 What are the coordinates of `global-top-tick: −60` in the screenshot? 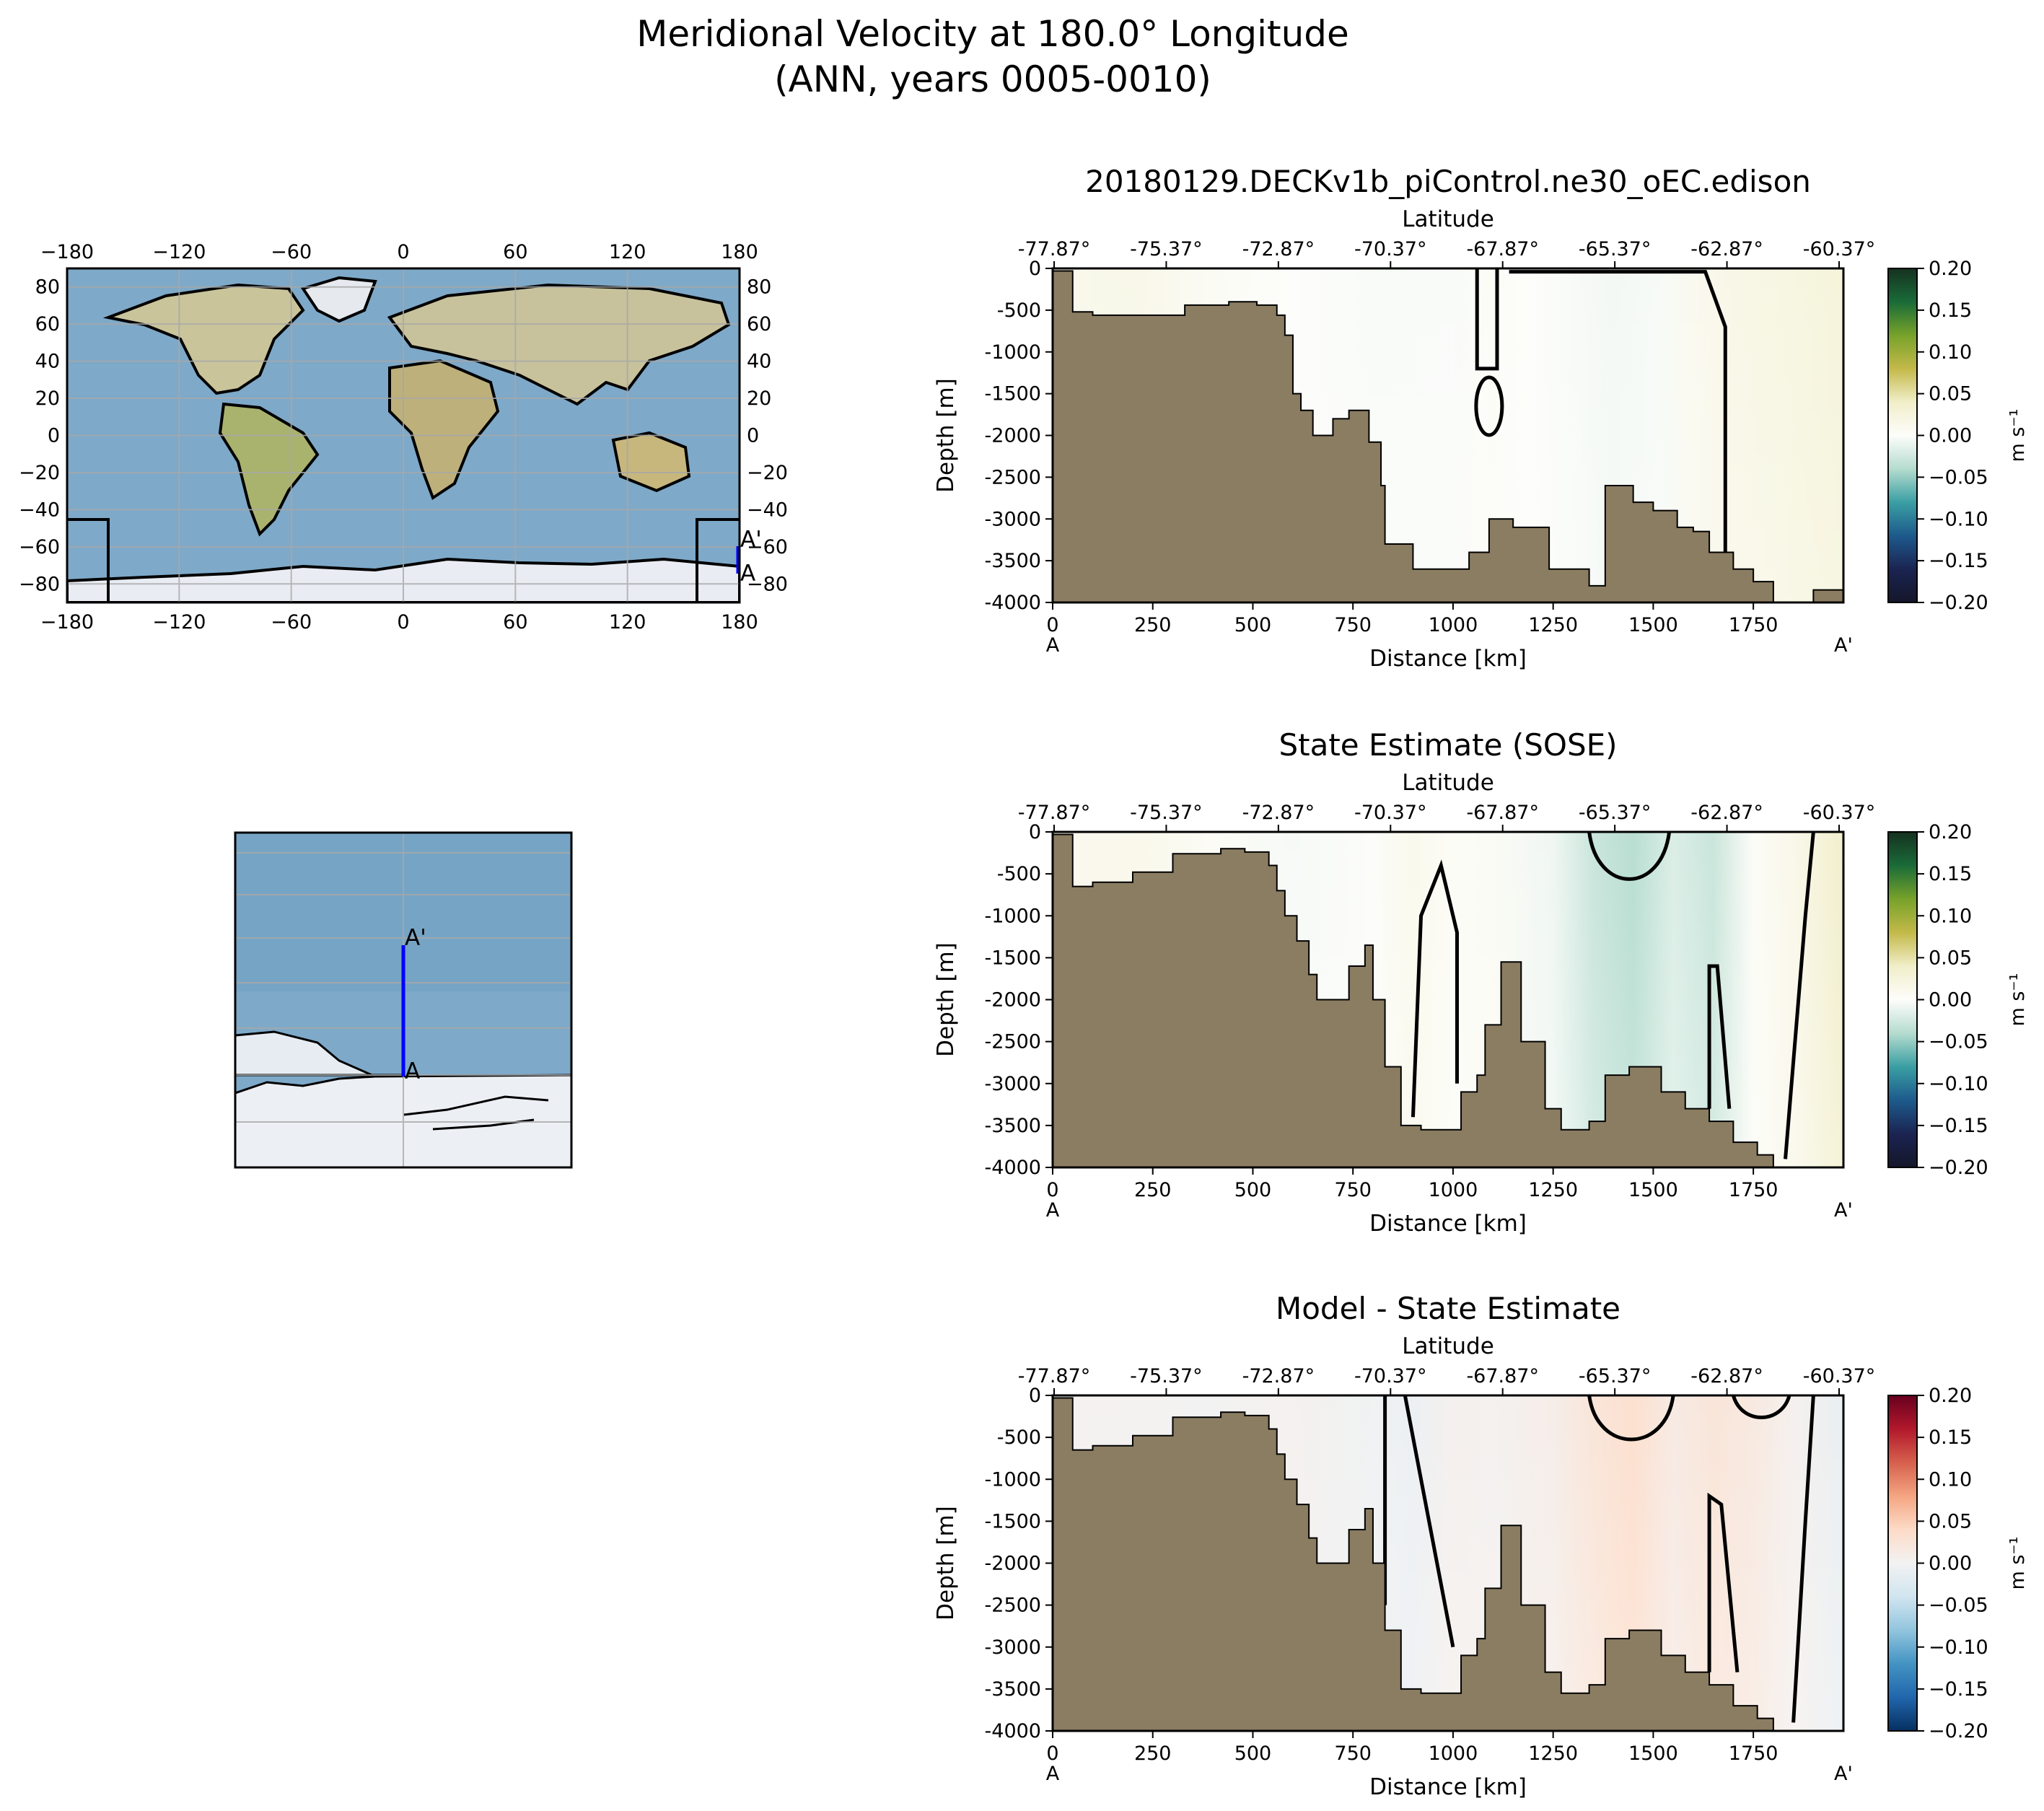 It's located at (291, 252).